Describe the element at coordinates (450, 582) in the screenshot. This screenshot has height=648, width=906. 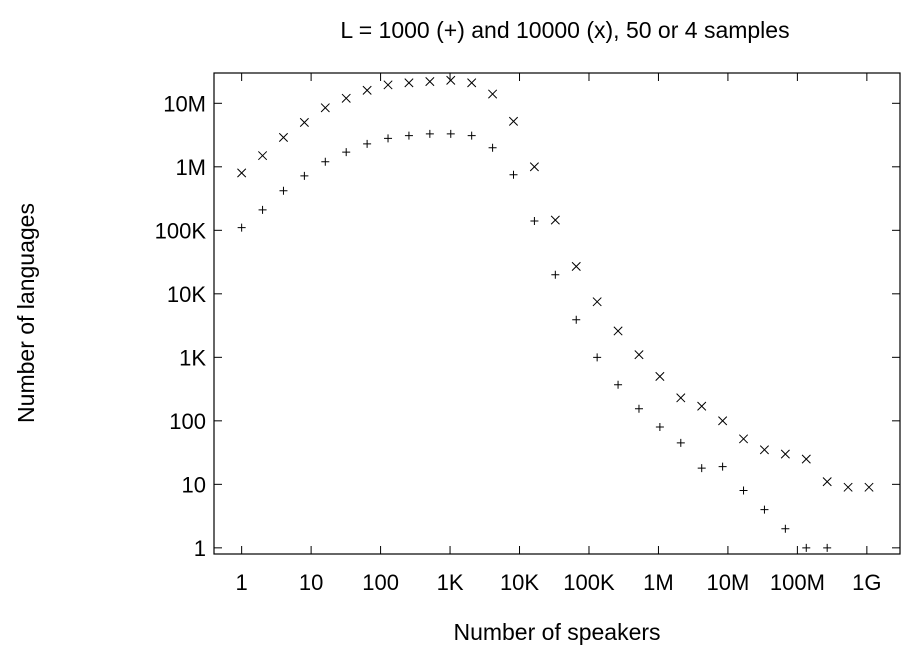
I see `x-tick-label: 1K` at that location.